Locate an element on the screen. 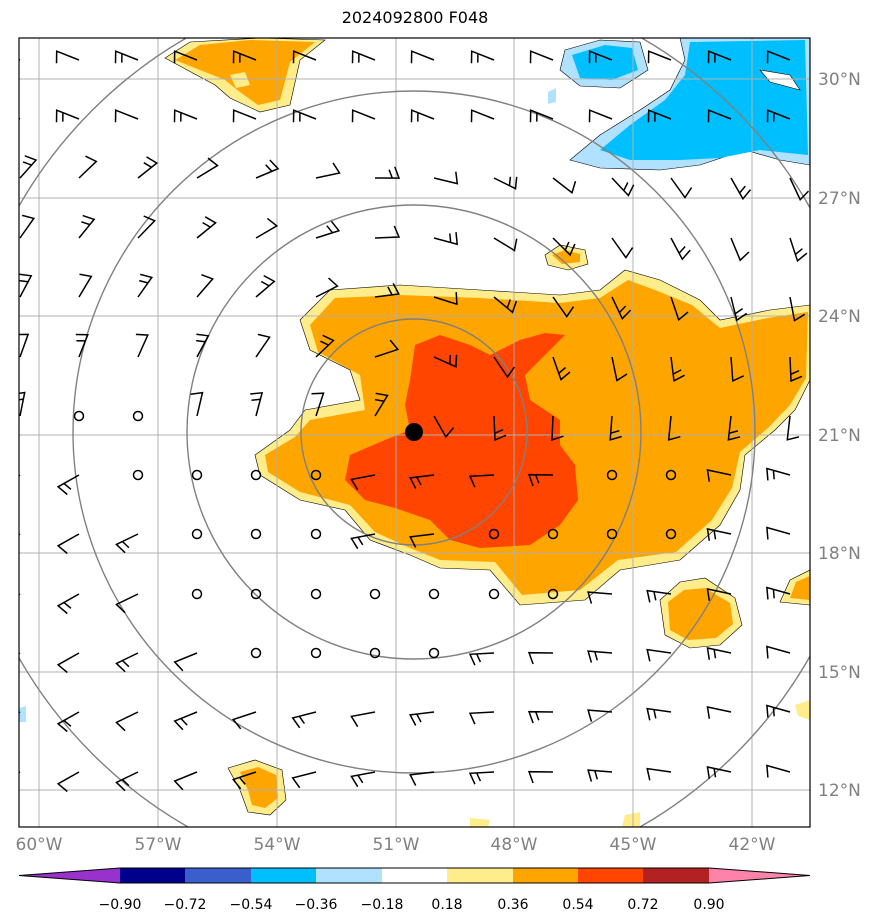  colorbar-label: 0.90 is located at coordinates (708, 905).